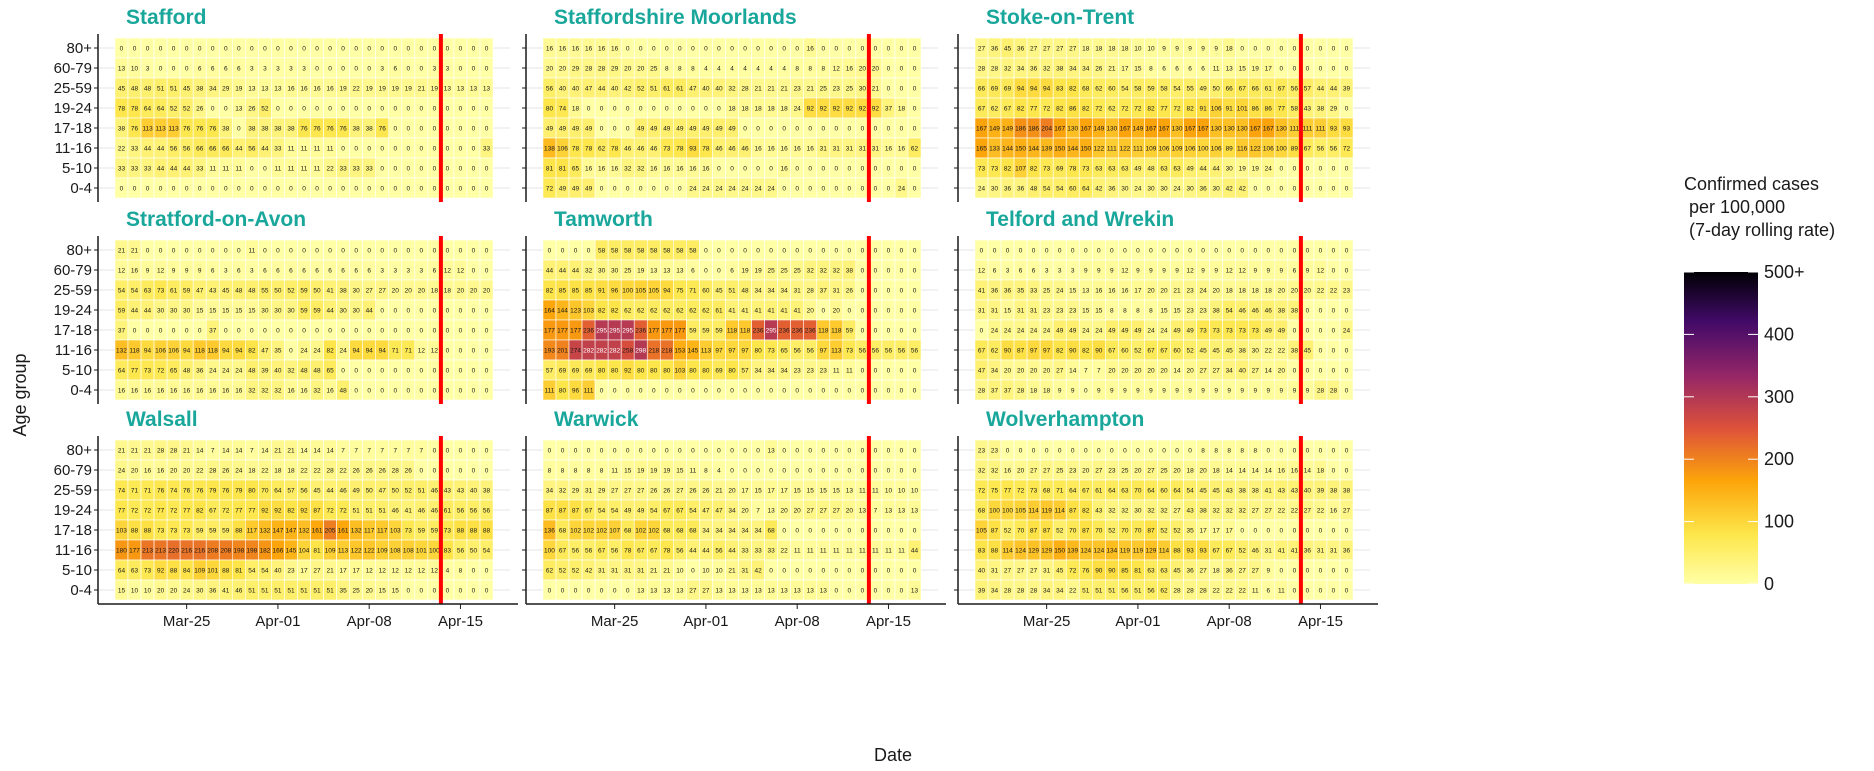  What do you see at coordinates (1086, 68) in the screenshot?
I see `cell-label: 34` at bounding box center [1086, 68].